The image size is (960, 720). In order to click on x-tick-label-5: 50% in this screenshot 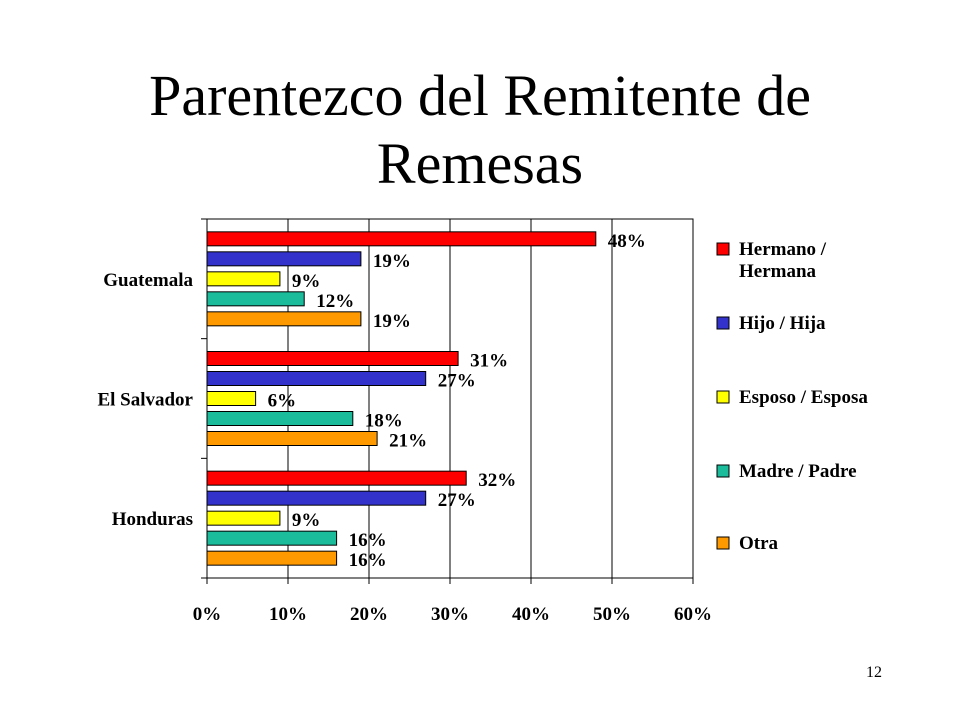, I will do `click(612, 614)`.